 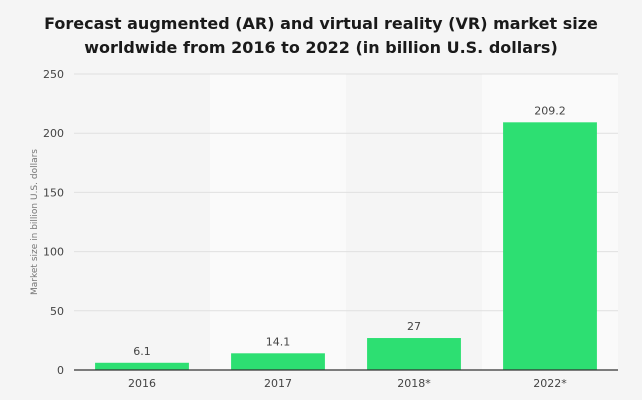 I want to click on data-label: 14.1, so click(x=278, y=341).